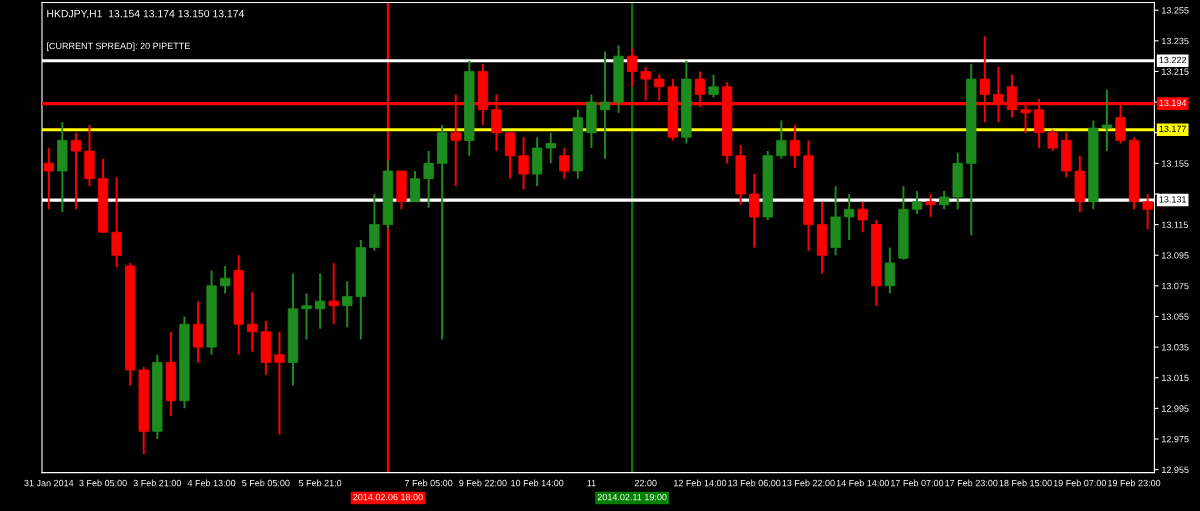 This screenshot has width=1200, height=511. I want to click on x-tick-label: 13 Feb 22:00, so click(808, 483).